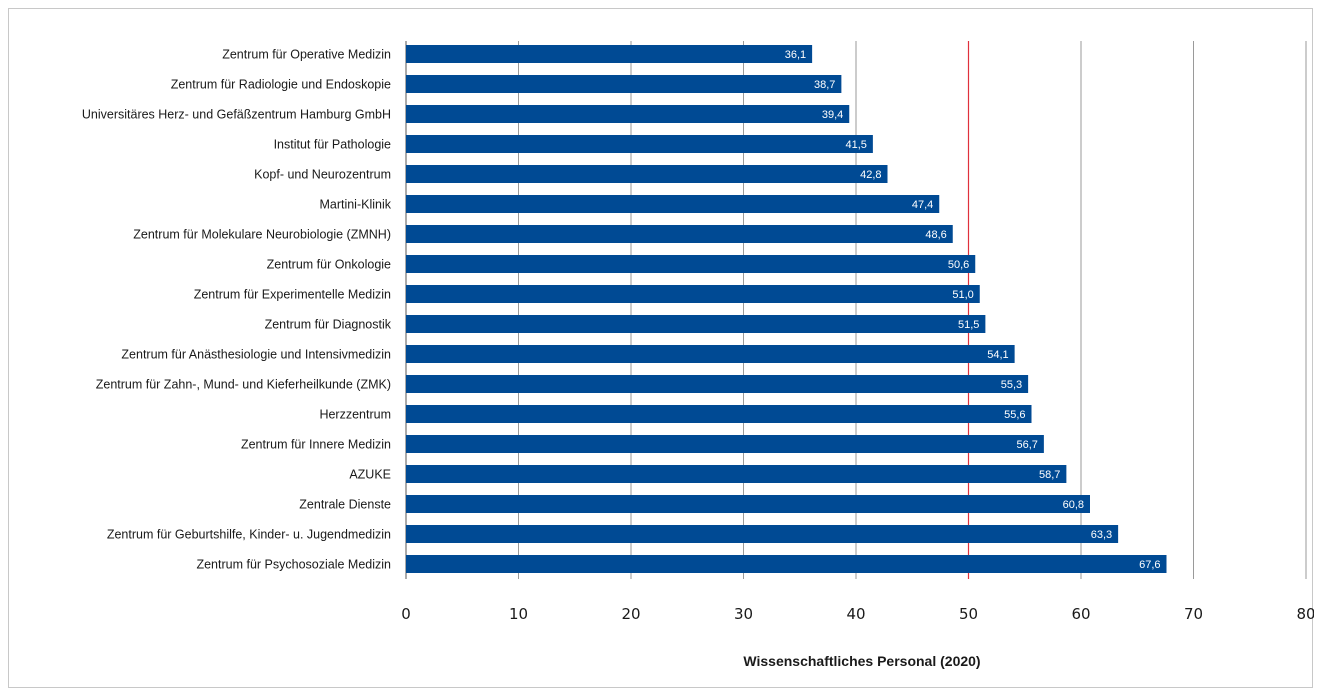 Image resolution: width=1322 pixels, height=691 pixels. I want to click on value-label: 54,1, so click(997, 355).